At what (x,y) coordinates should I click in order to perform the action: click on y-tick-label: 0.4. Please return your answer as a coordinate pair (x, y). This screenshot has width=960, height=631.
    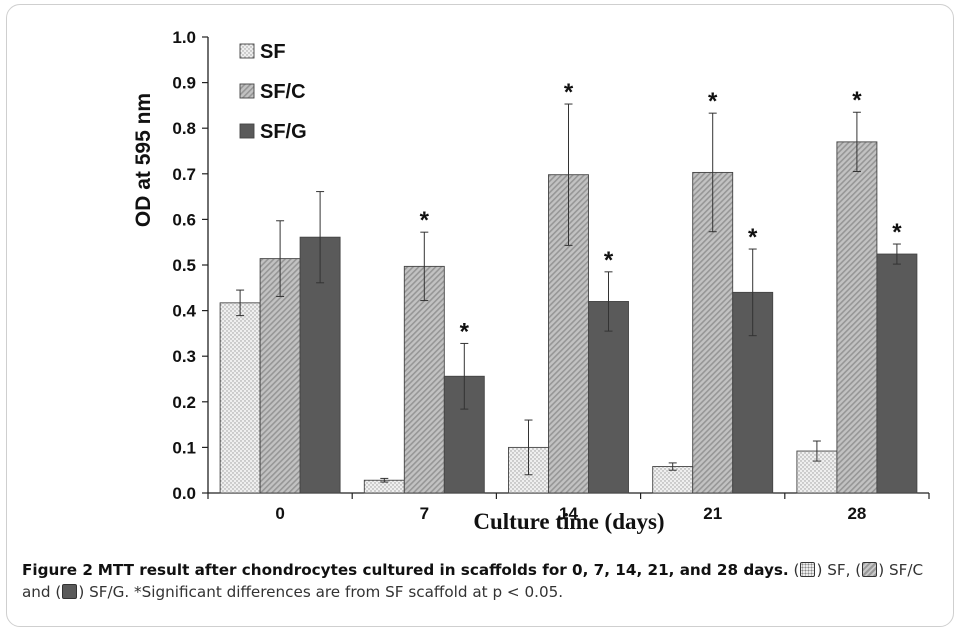
    Looking at the image, I should click on (184, 311).